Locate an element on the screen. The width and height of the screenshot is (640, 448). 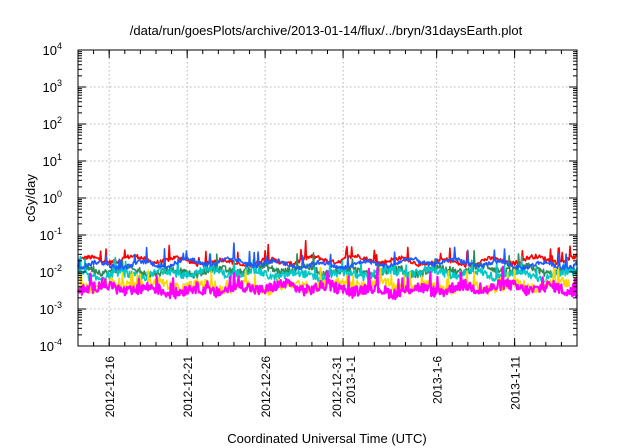
x-tick-label: 2013-1-11 is located at coordinates (516, 383).